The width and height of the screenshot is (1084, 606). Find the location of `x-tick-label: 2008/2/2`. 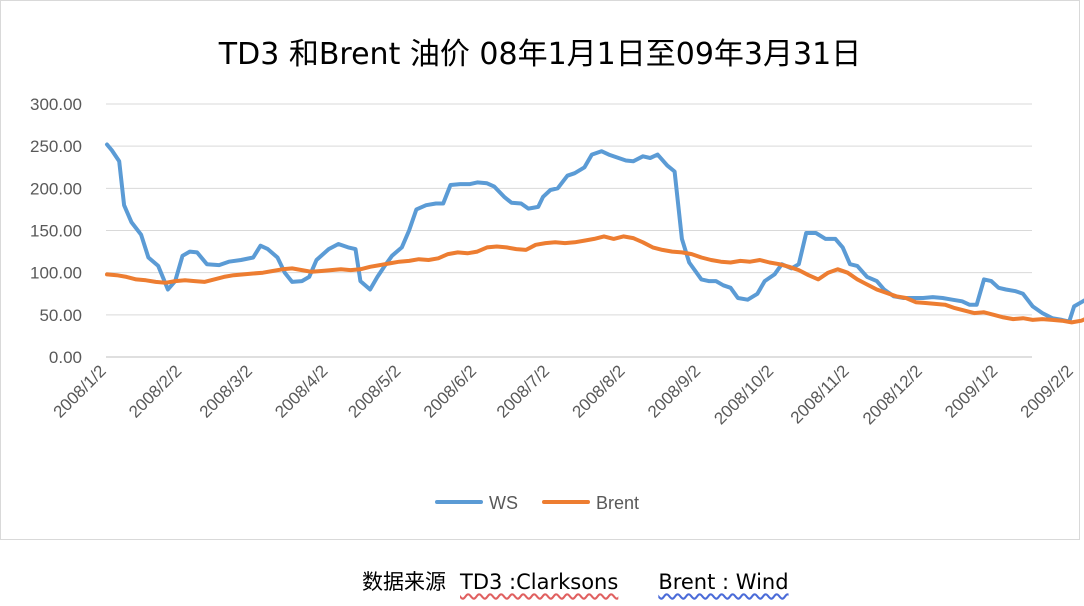

x-tick-label: 2008/2/2 is located at coordinates (155, 391).